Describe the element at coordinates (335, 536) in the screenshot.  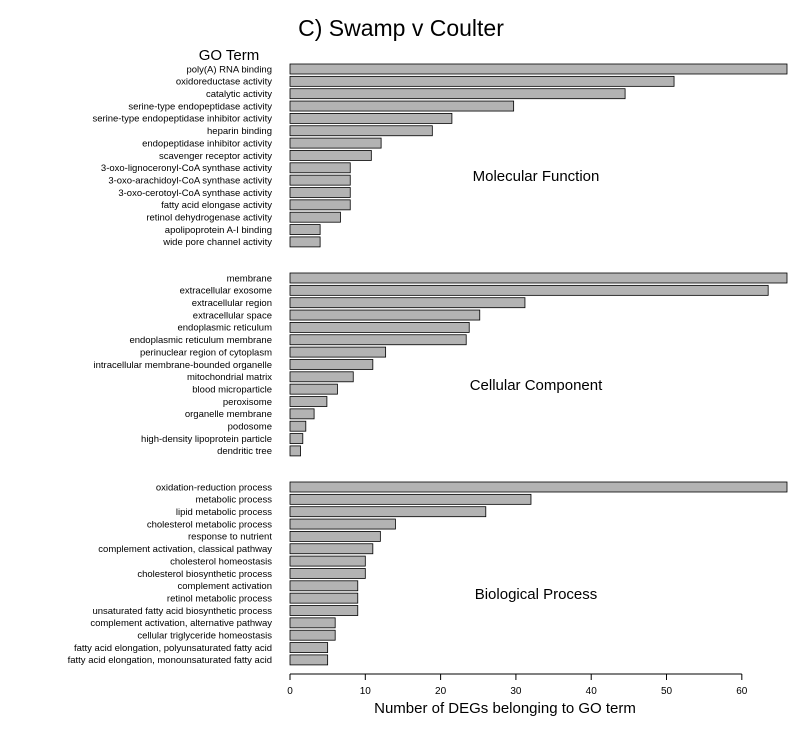
I see `bar-response-to-nutrient` at that location.